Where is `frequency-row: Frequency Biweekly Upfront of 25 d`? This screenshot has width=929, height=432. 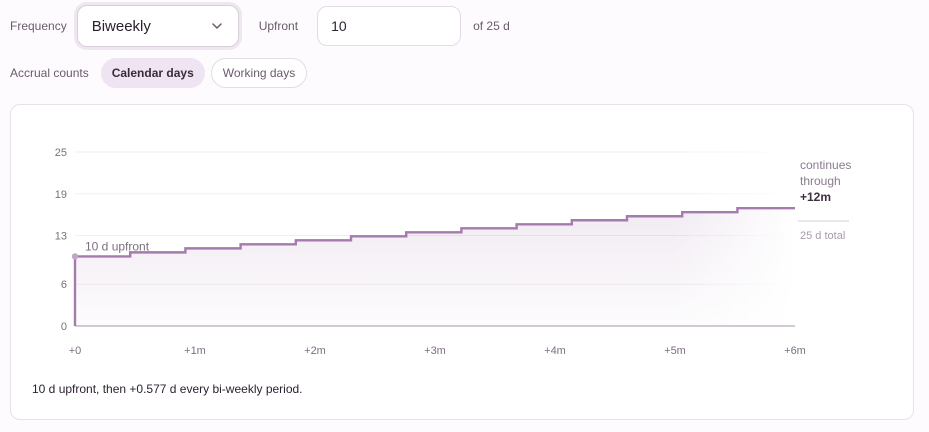
frequency-row: Frequency Biweekly Upfront of 25 d is located at coordinates (260, 26).